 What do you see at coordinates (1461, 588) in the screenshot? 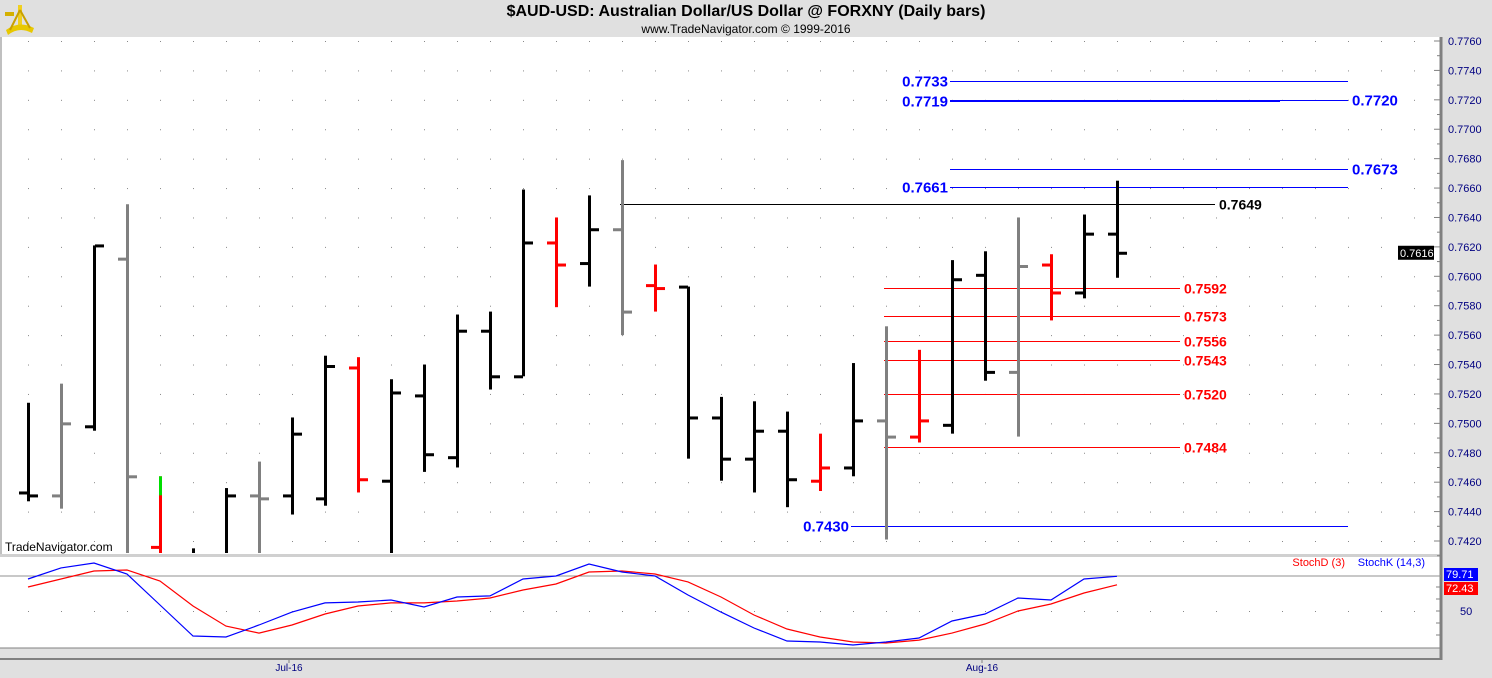
I see `stochd-value-box` at bounding box center [1461, 588].